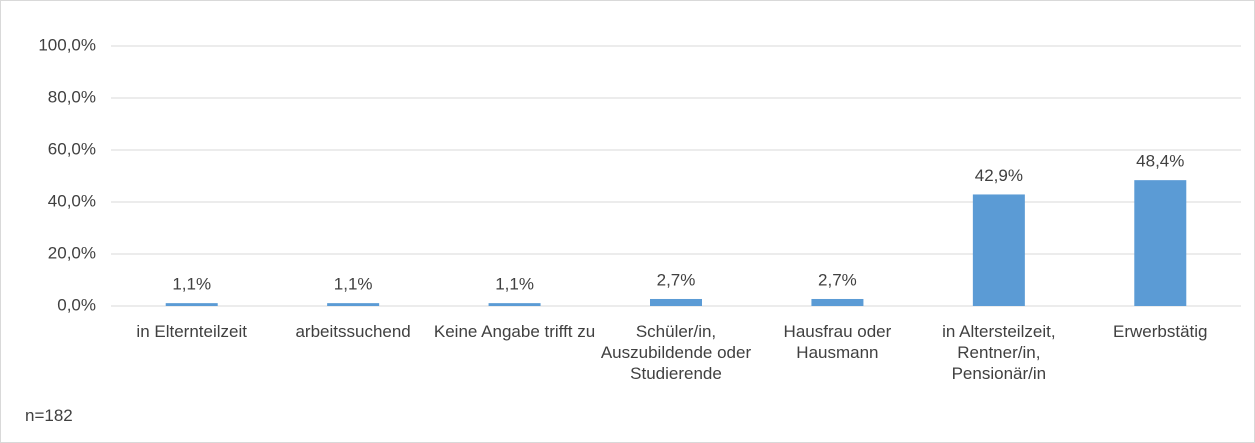 This screenshot has width=1255, height=443. I want to click on x-tick-label: arbeitssuchend, so click(353, 331).